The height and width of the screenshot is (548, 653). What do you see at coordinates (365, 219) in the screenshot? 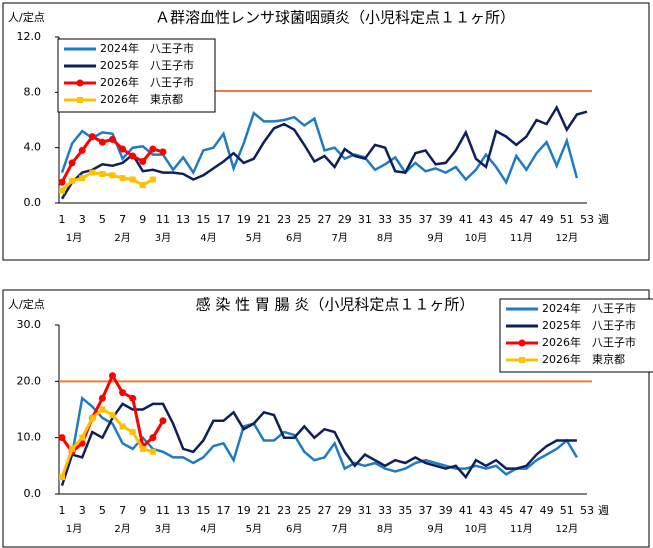
I see `x-tick-label: 31` at bounding box center [365, 219].